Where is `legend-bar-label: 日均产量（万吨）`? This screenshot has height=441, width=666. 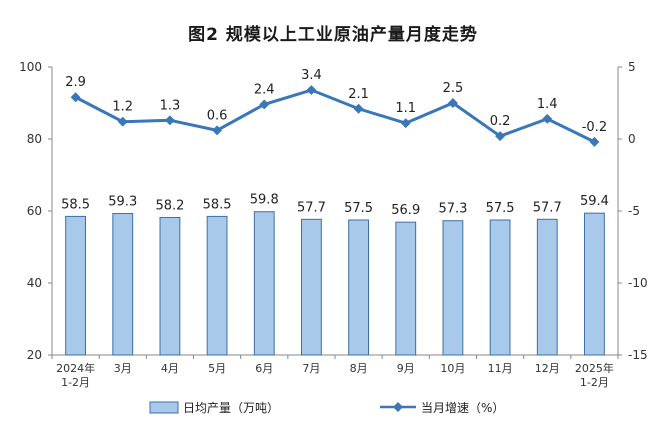 legend-bar-label: 日均产量（万吨） is located at coordinates (231, 408).